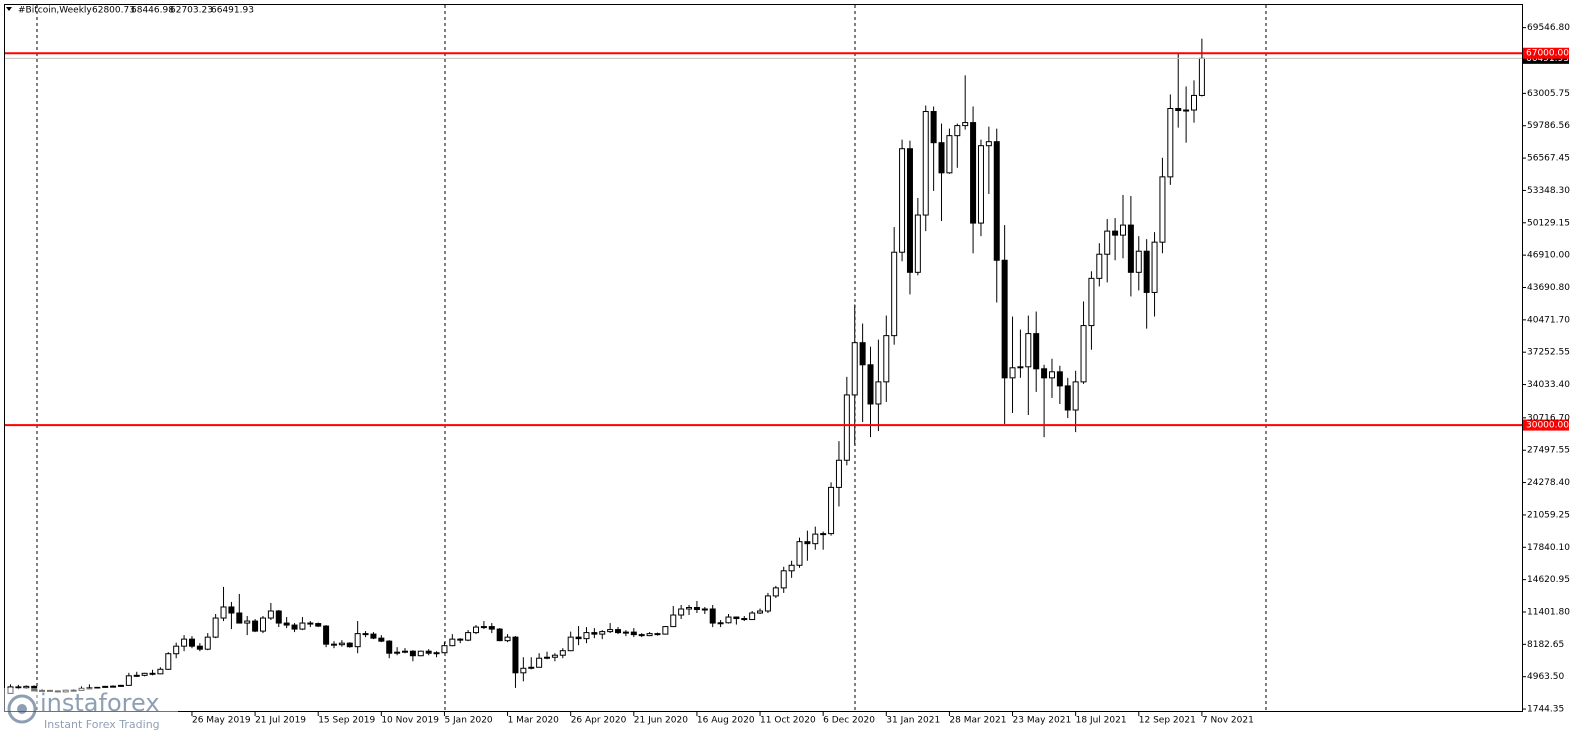 The width and height of the screenshot is (1592, 749). I want to click on y-tick-label: 53348.30, so click(1548, 191).